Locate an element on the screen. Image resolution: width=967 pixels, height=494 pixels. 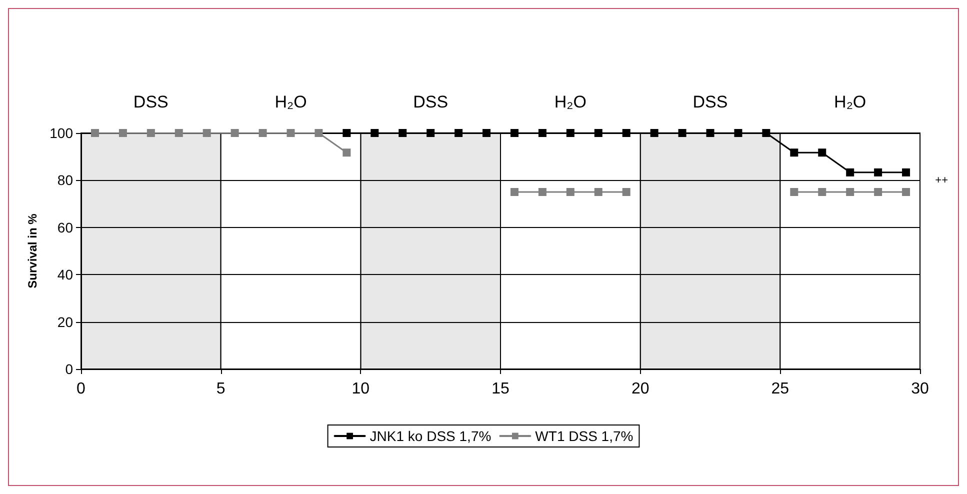
x-tick-label: 20 is located at coordinates (640, 389).